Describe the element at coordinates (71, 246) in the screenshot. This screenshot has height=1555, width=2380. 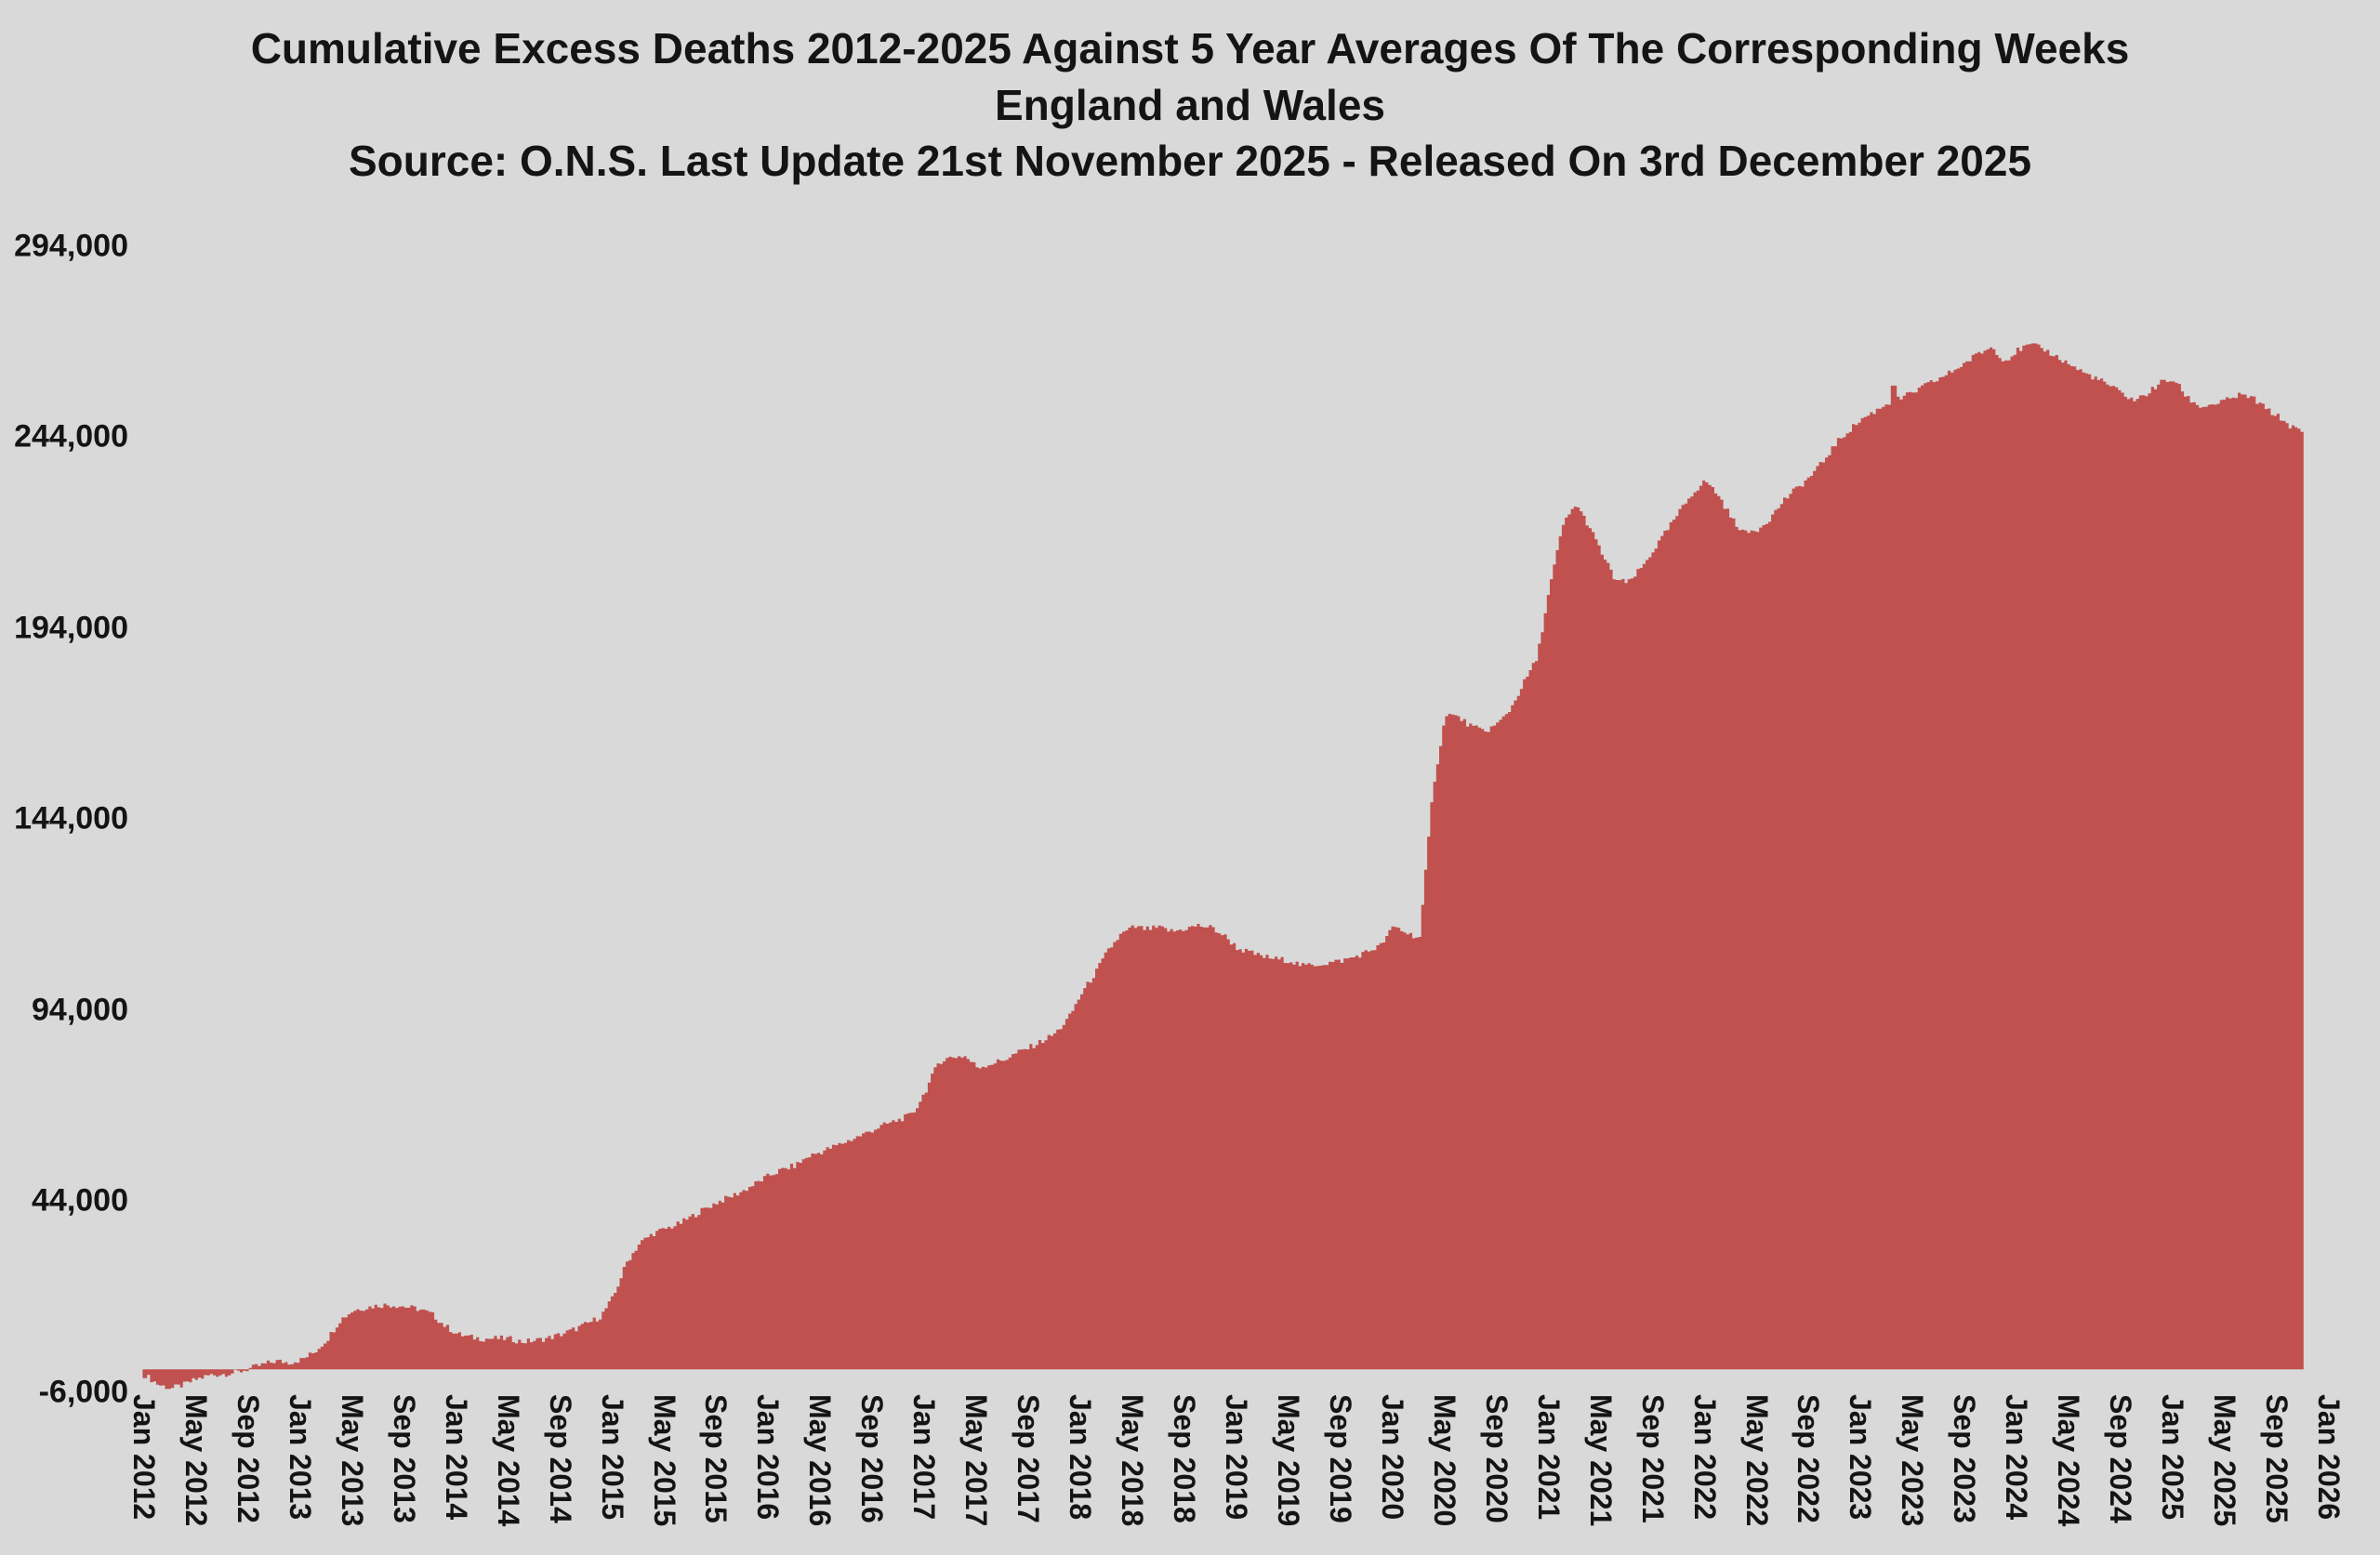
I see `y-tick-label: 294,000` at that location.